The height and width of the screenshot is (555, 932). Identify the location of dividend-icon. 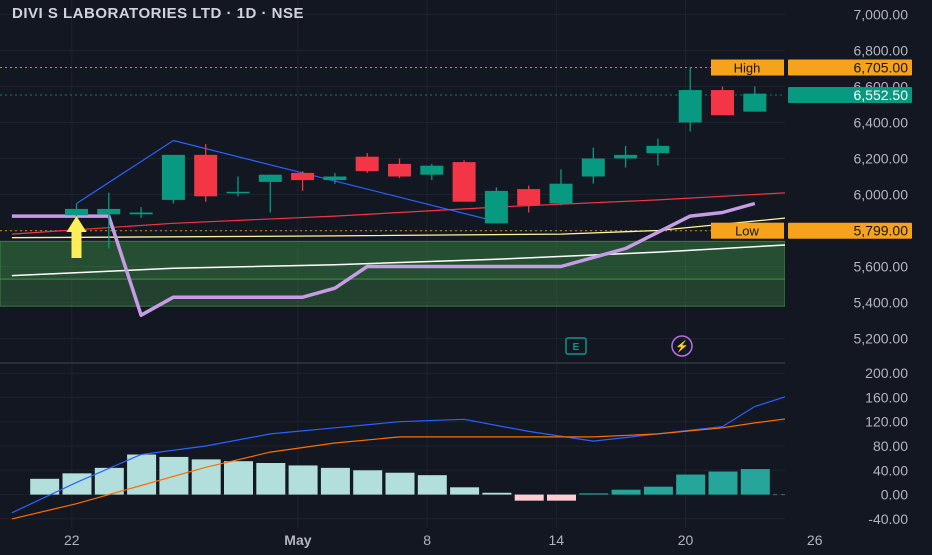
(682, 346).